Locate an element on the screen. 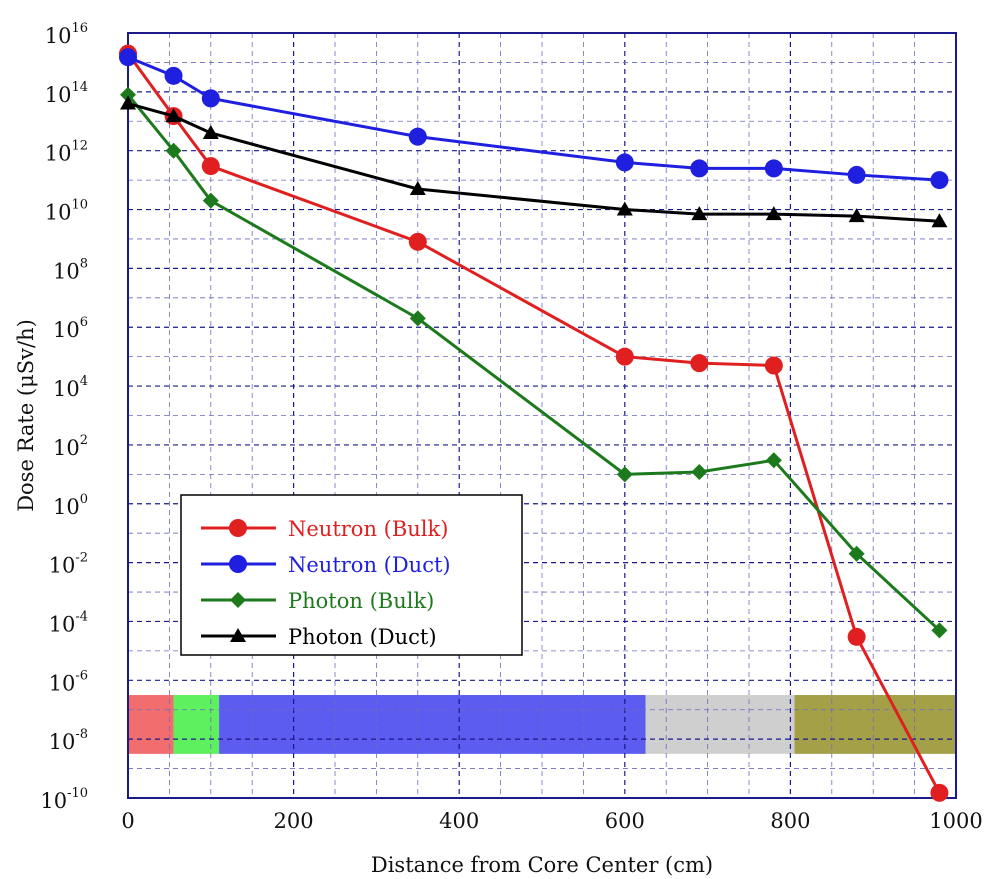  y-tick-label: 10⁸ is located at coordinates (70, 269).